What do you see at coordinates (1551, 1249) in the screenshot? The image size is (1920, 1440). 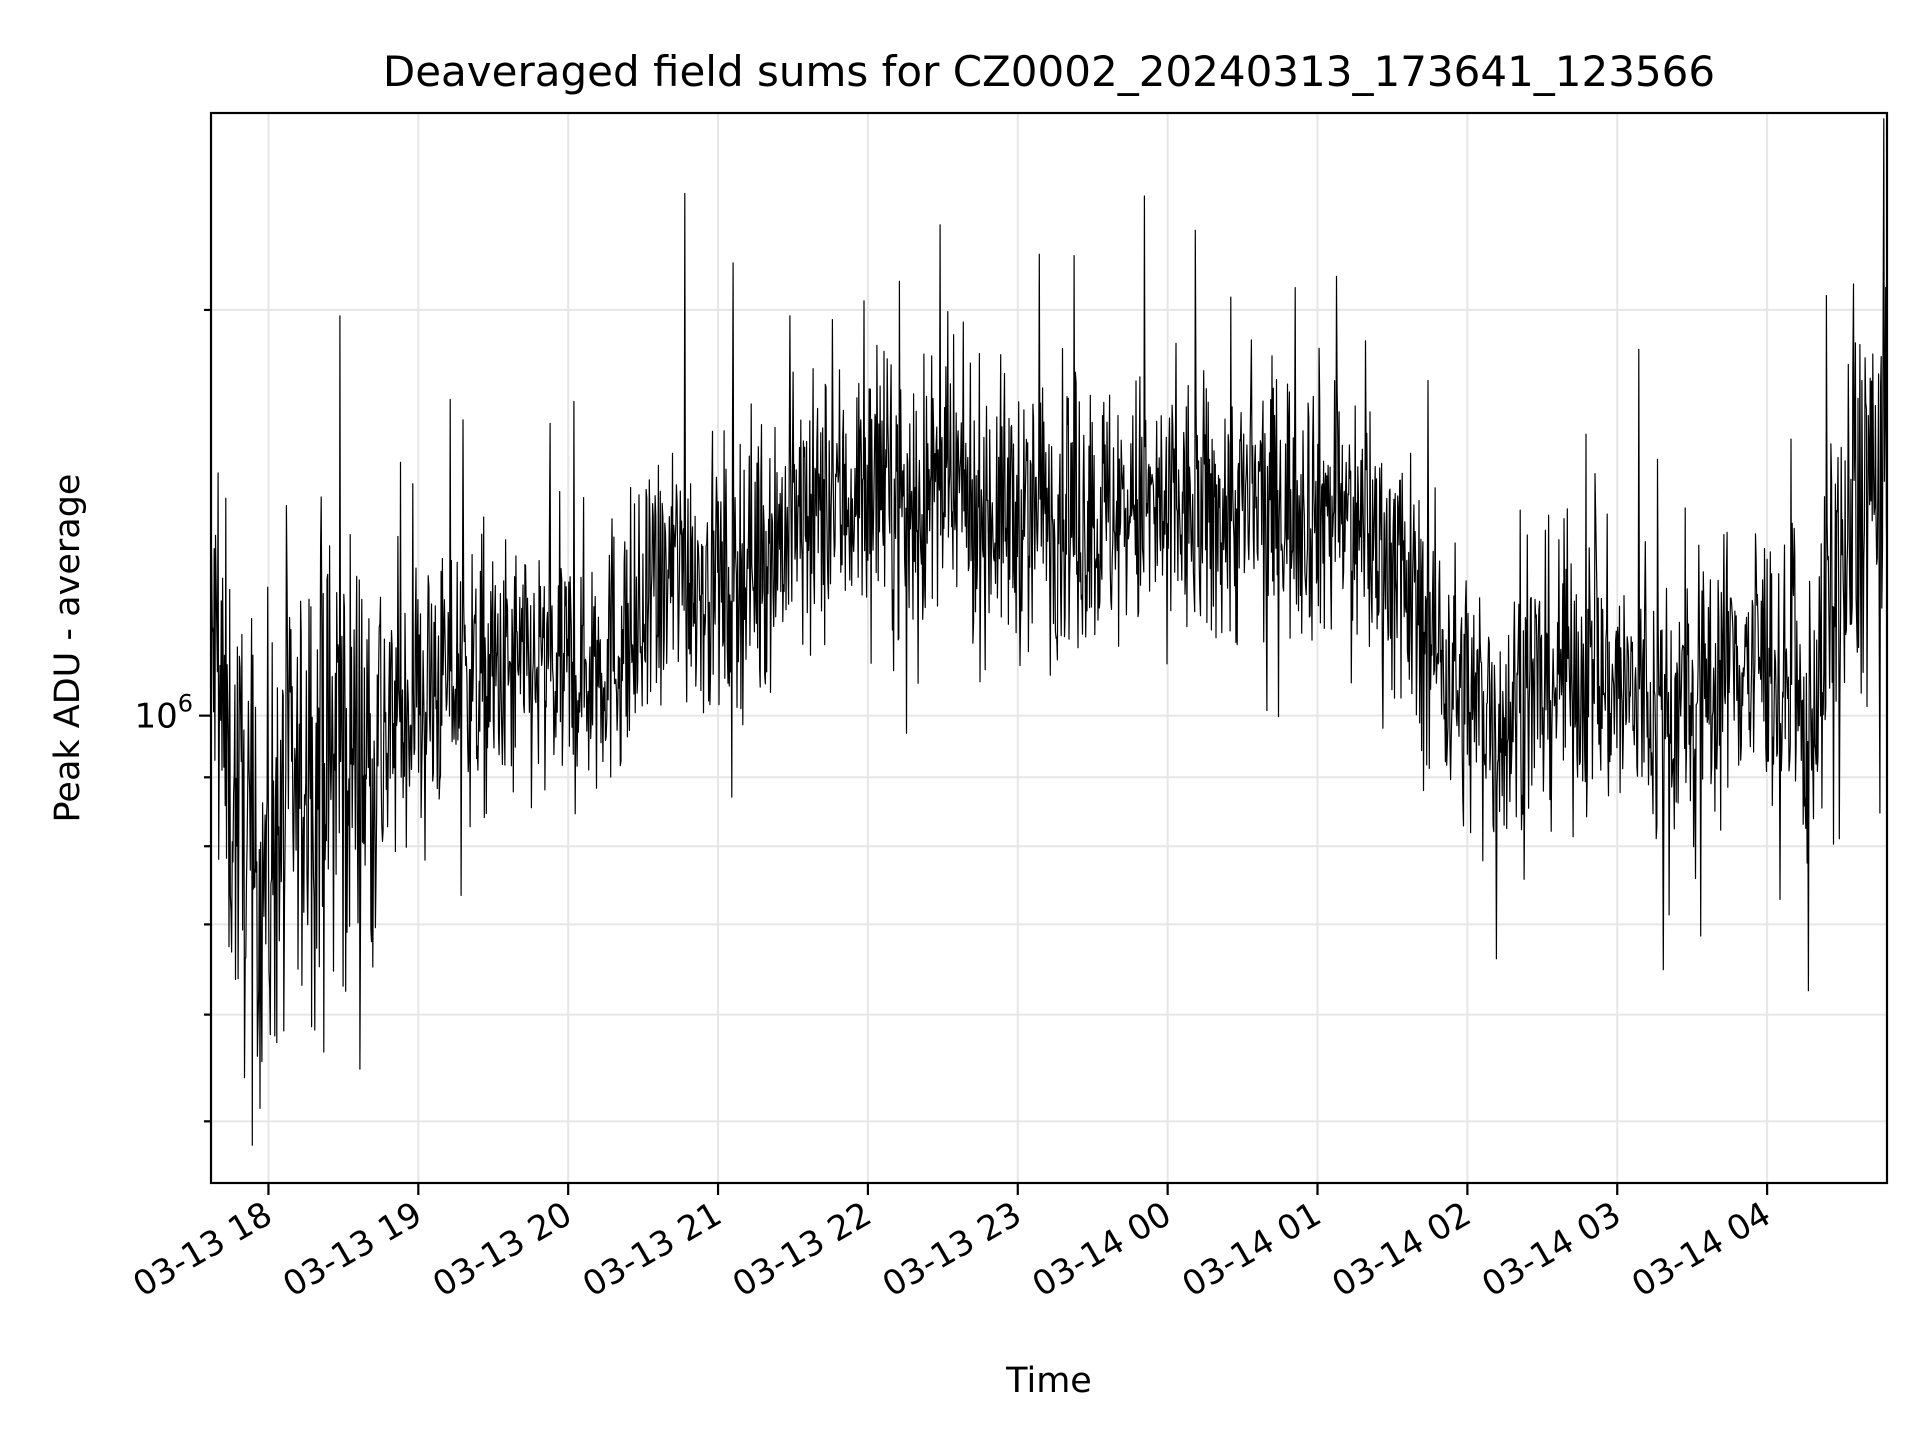 I see `x-tick-label: 03-14 03` at bounding box center [1551, 1249].